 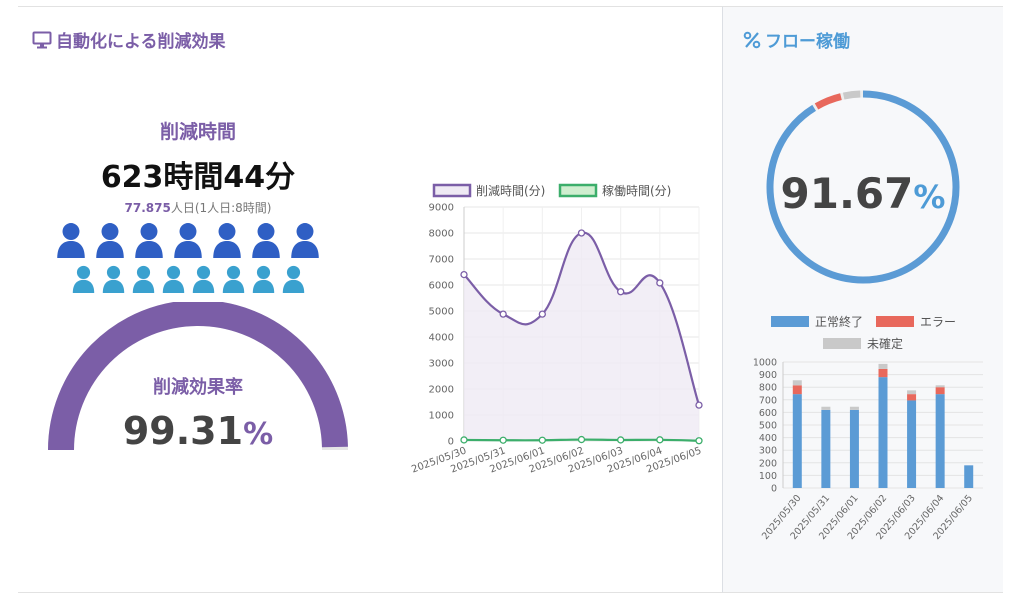 I want to click on flow-operation-rate-unit: %, so click(x=929, y=197).